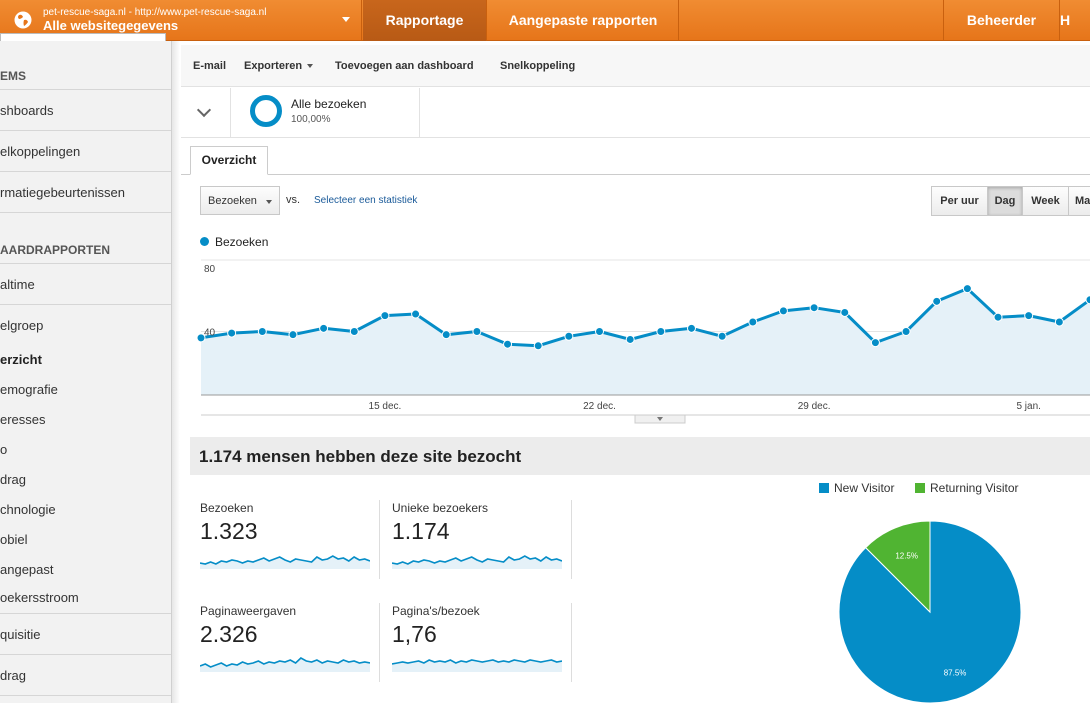  I want to click on nav-tab-custom-reports: Aangepaste rapporten, so click(583, 20).